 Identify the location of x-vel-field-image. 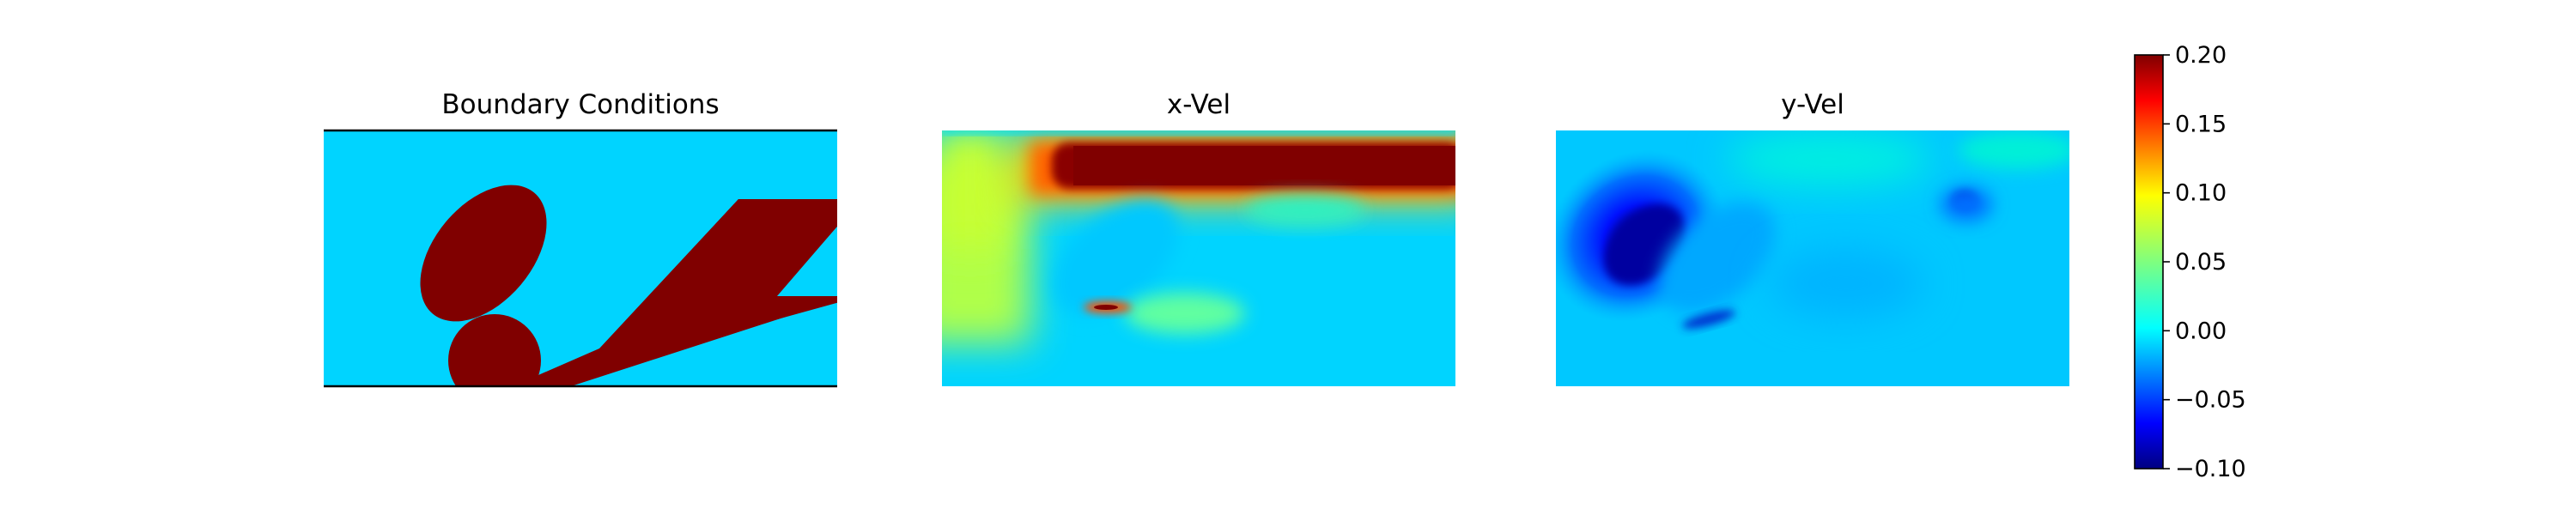
(1199, 258).